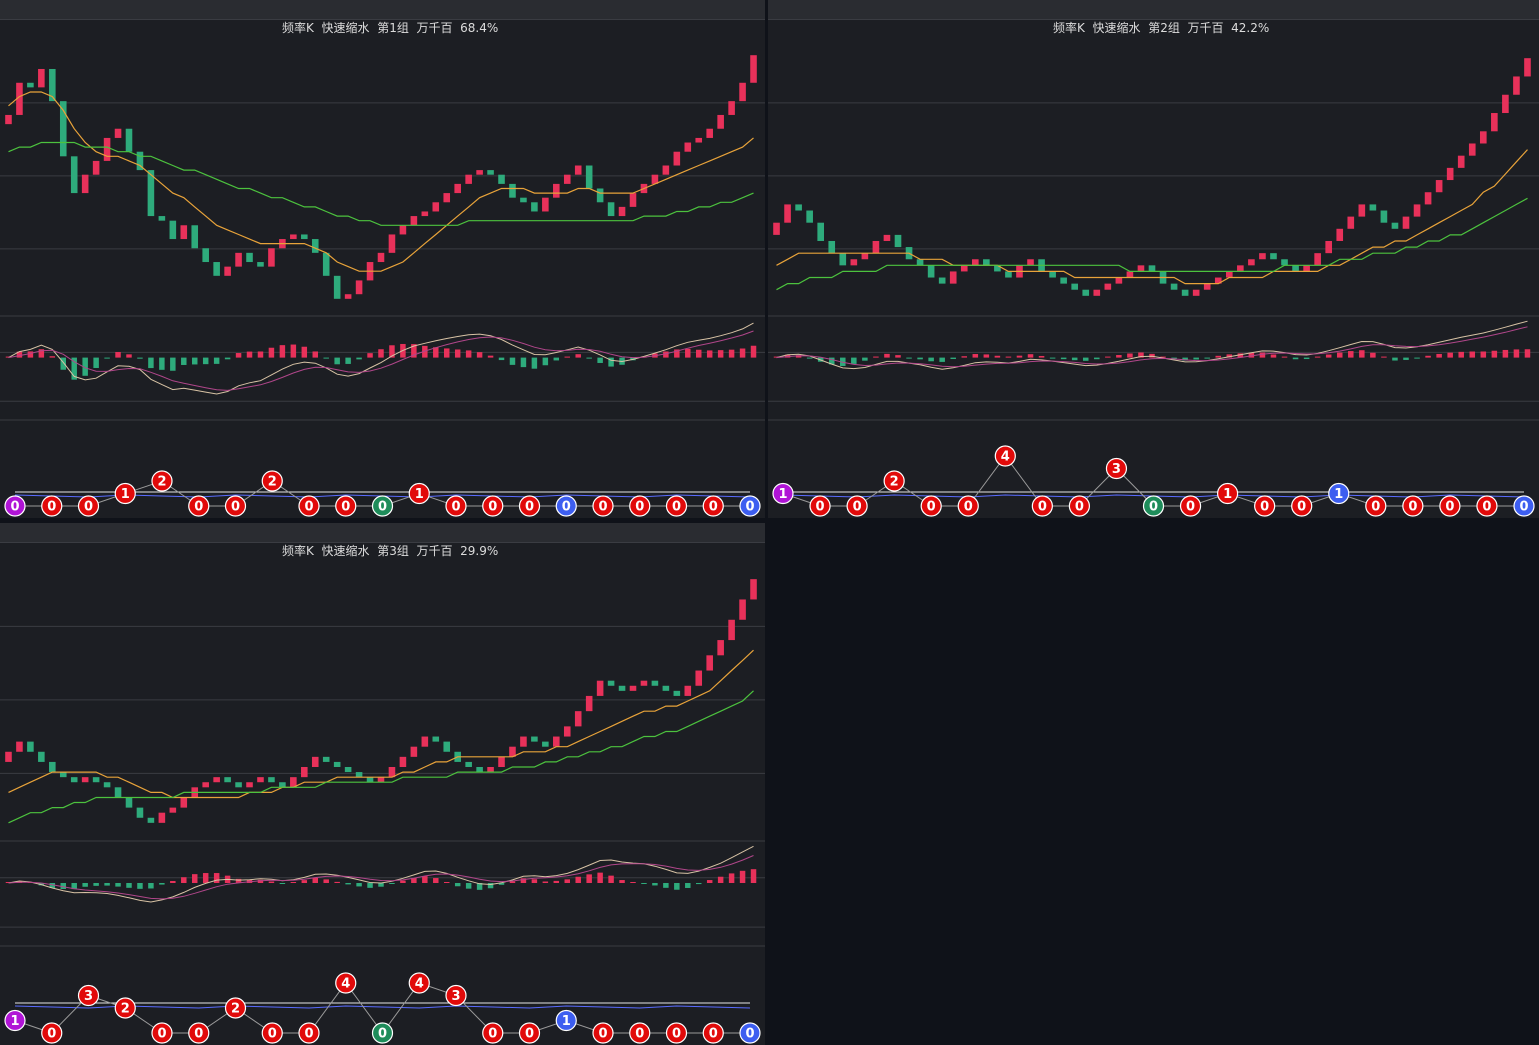  I want to click on title-part: 频率K, so click(1069, 28).